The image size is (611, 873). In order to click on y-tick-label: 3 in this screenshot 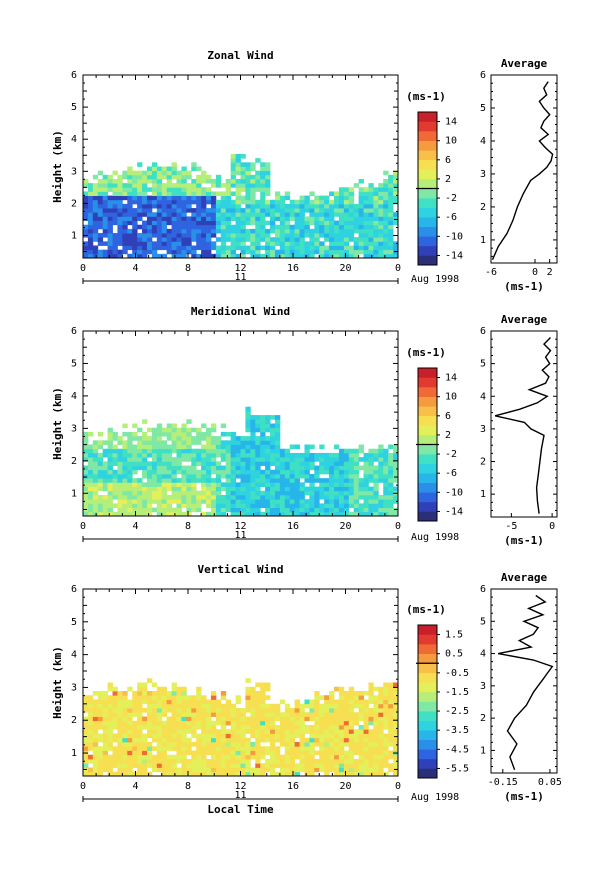, I will do `click(74, 428)`.